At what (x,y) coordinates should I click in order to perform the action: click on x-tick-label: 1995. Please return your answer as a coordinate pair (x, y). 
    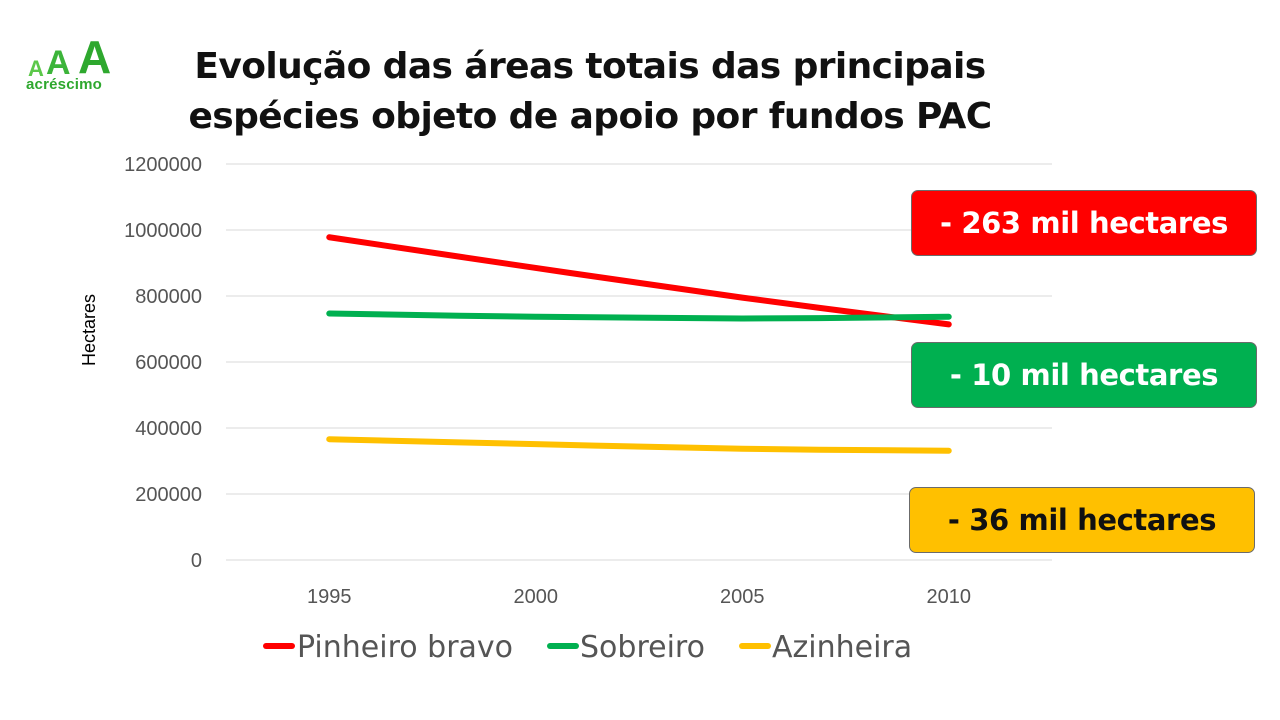
    Looking at the image, I should click on (329, 597).